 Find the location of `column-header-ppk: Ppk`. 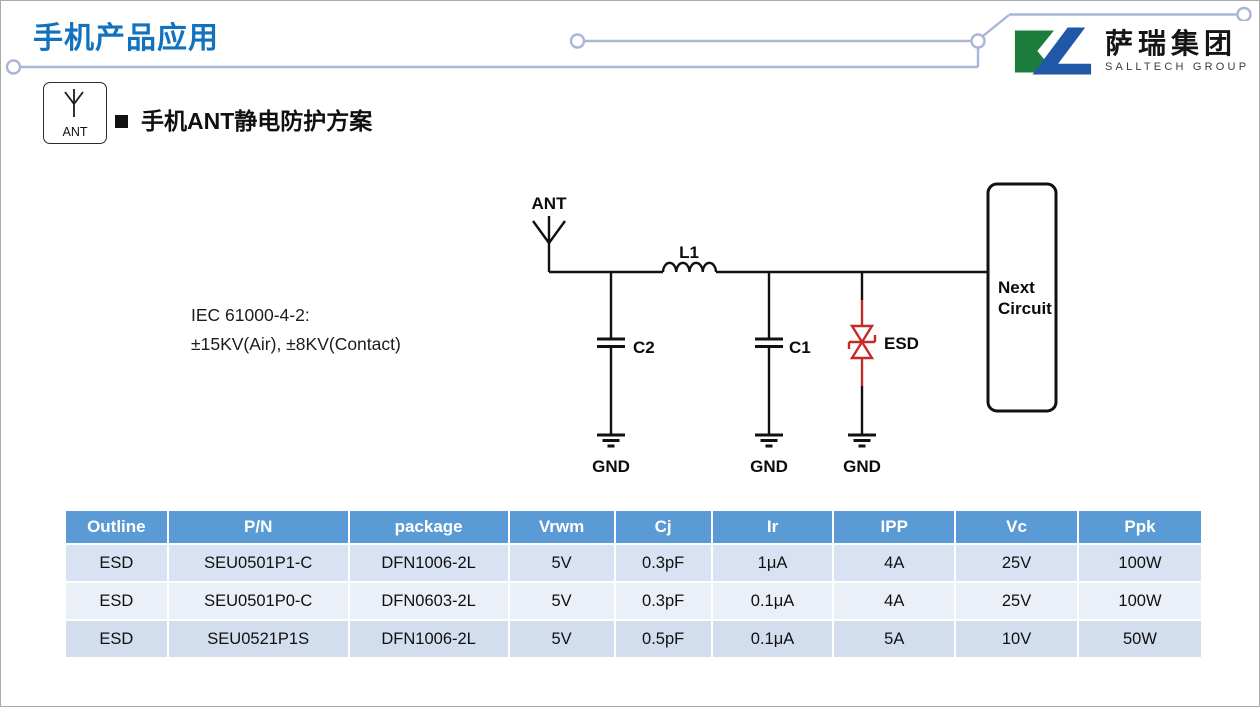

column-header-ppk: Ppk is located at coordinates (1139, 527).